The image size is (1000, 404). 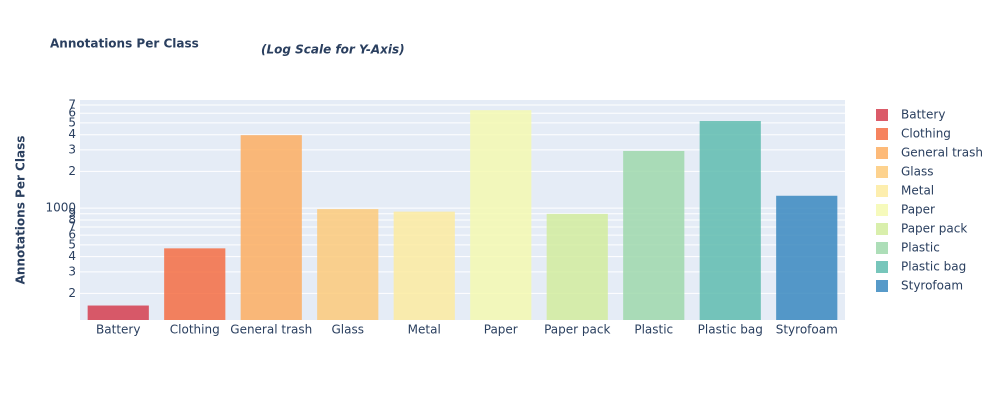 I want to click on legend-label: Paper pack, so click(x=934, y=229).